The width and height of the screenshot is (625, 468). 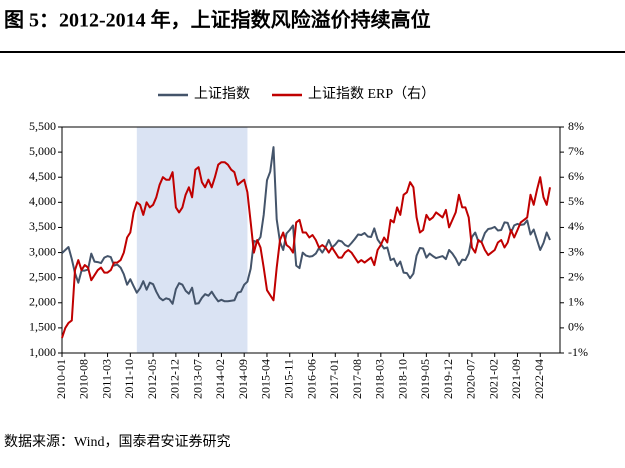 What do you see at coordinates (402, 379) in the screenshot?
I see `x-tick-label: 2018-10` at bounding box center [402, 379].